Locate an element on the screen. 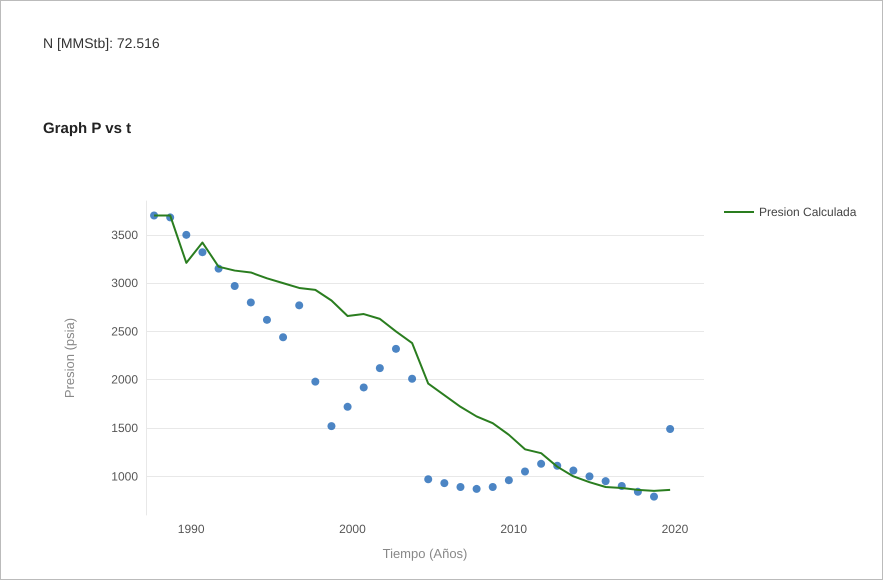  y-tick-label: 1500 is located at coordinates (124, 428).